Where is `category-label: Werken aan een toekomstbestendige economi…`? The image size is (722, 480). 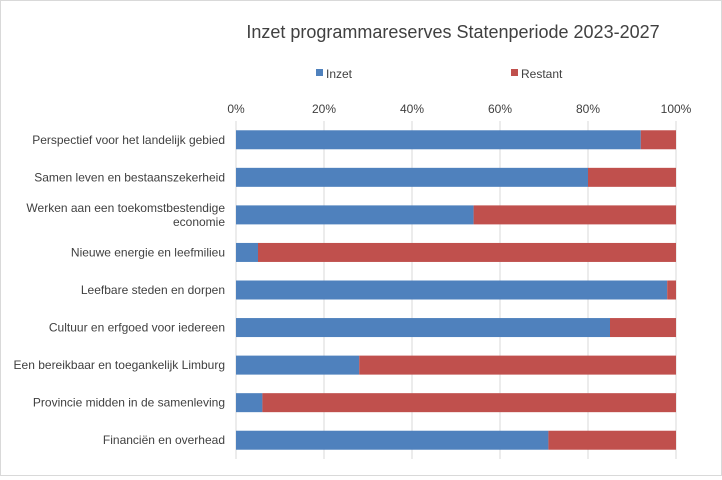
category-label: Werken aan een toekomstbestendige economi… is located at coordinates (125, 215).